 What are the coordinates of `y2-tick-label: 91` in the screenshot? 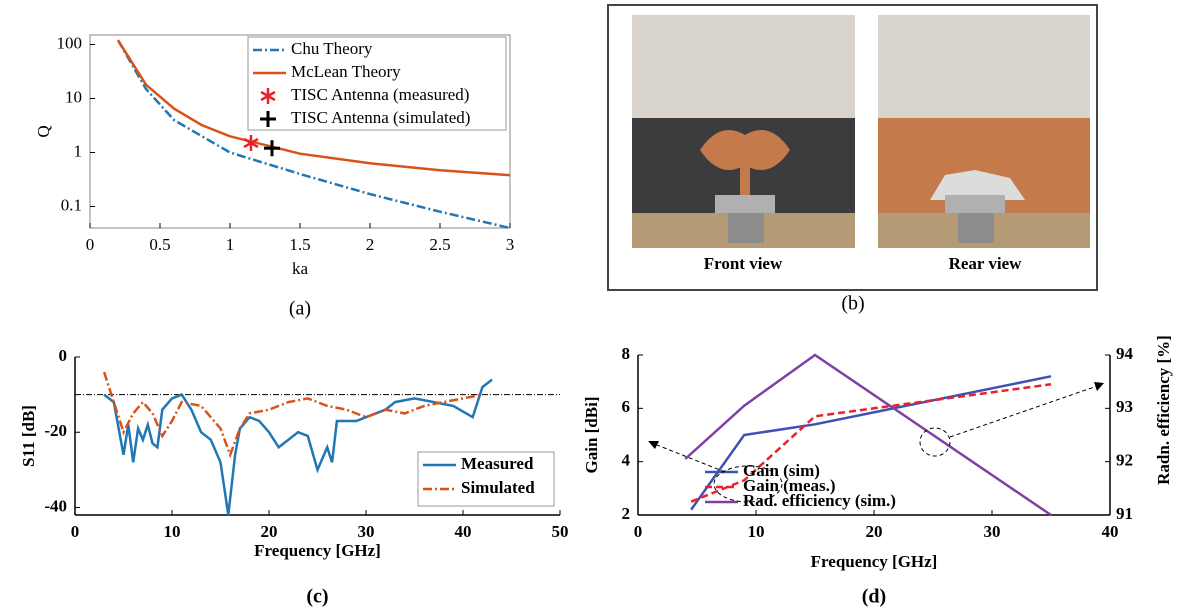 It's located at (1124, 513).